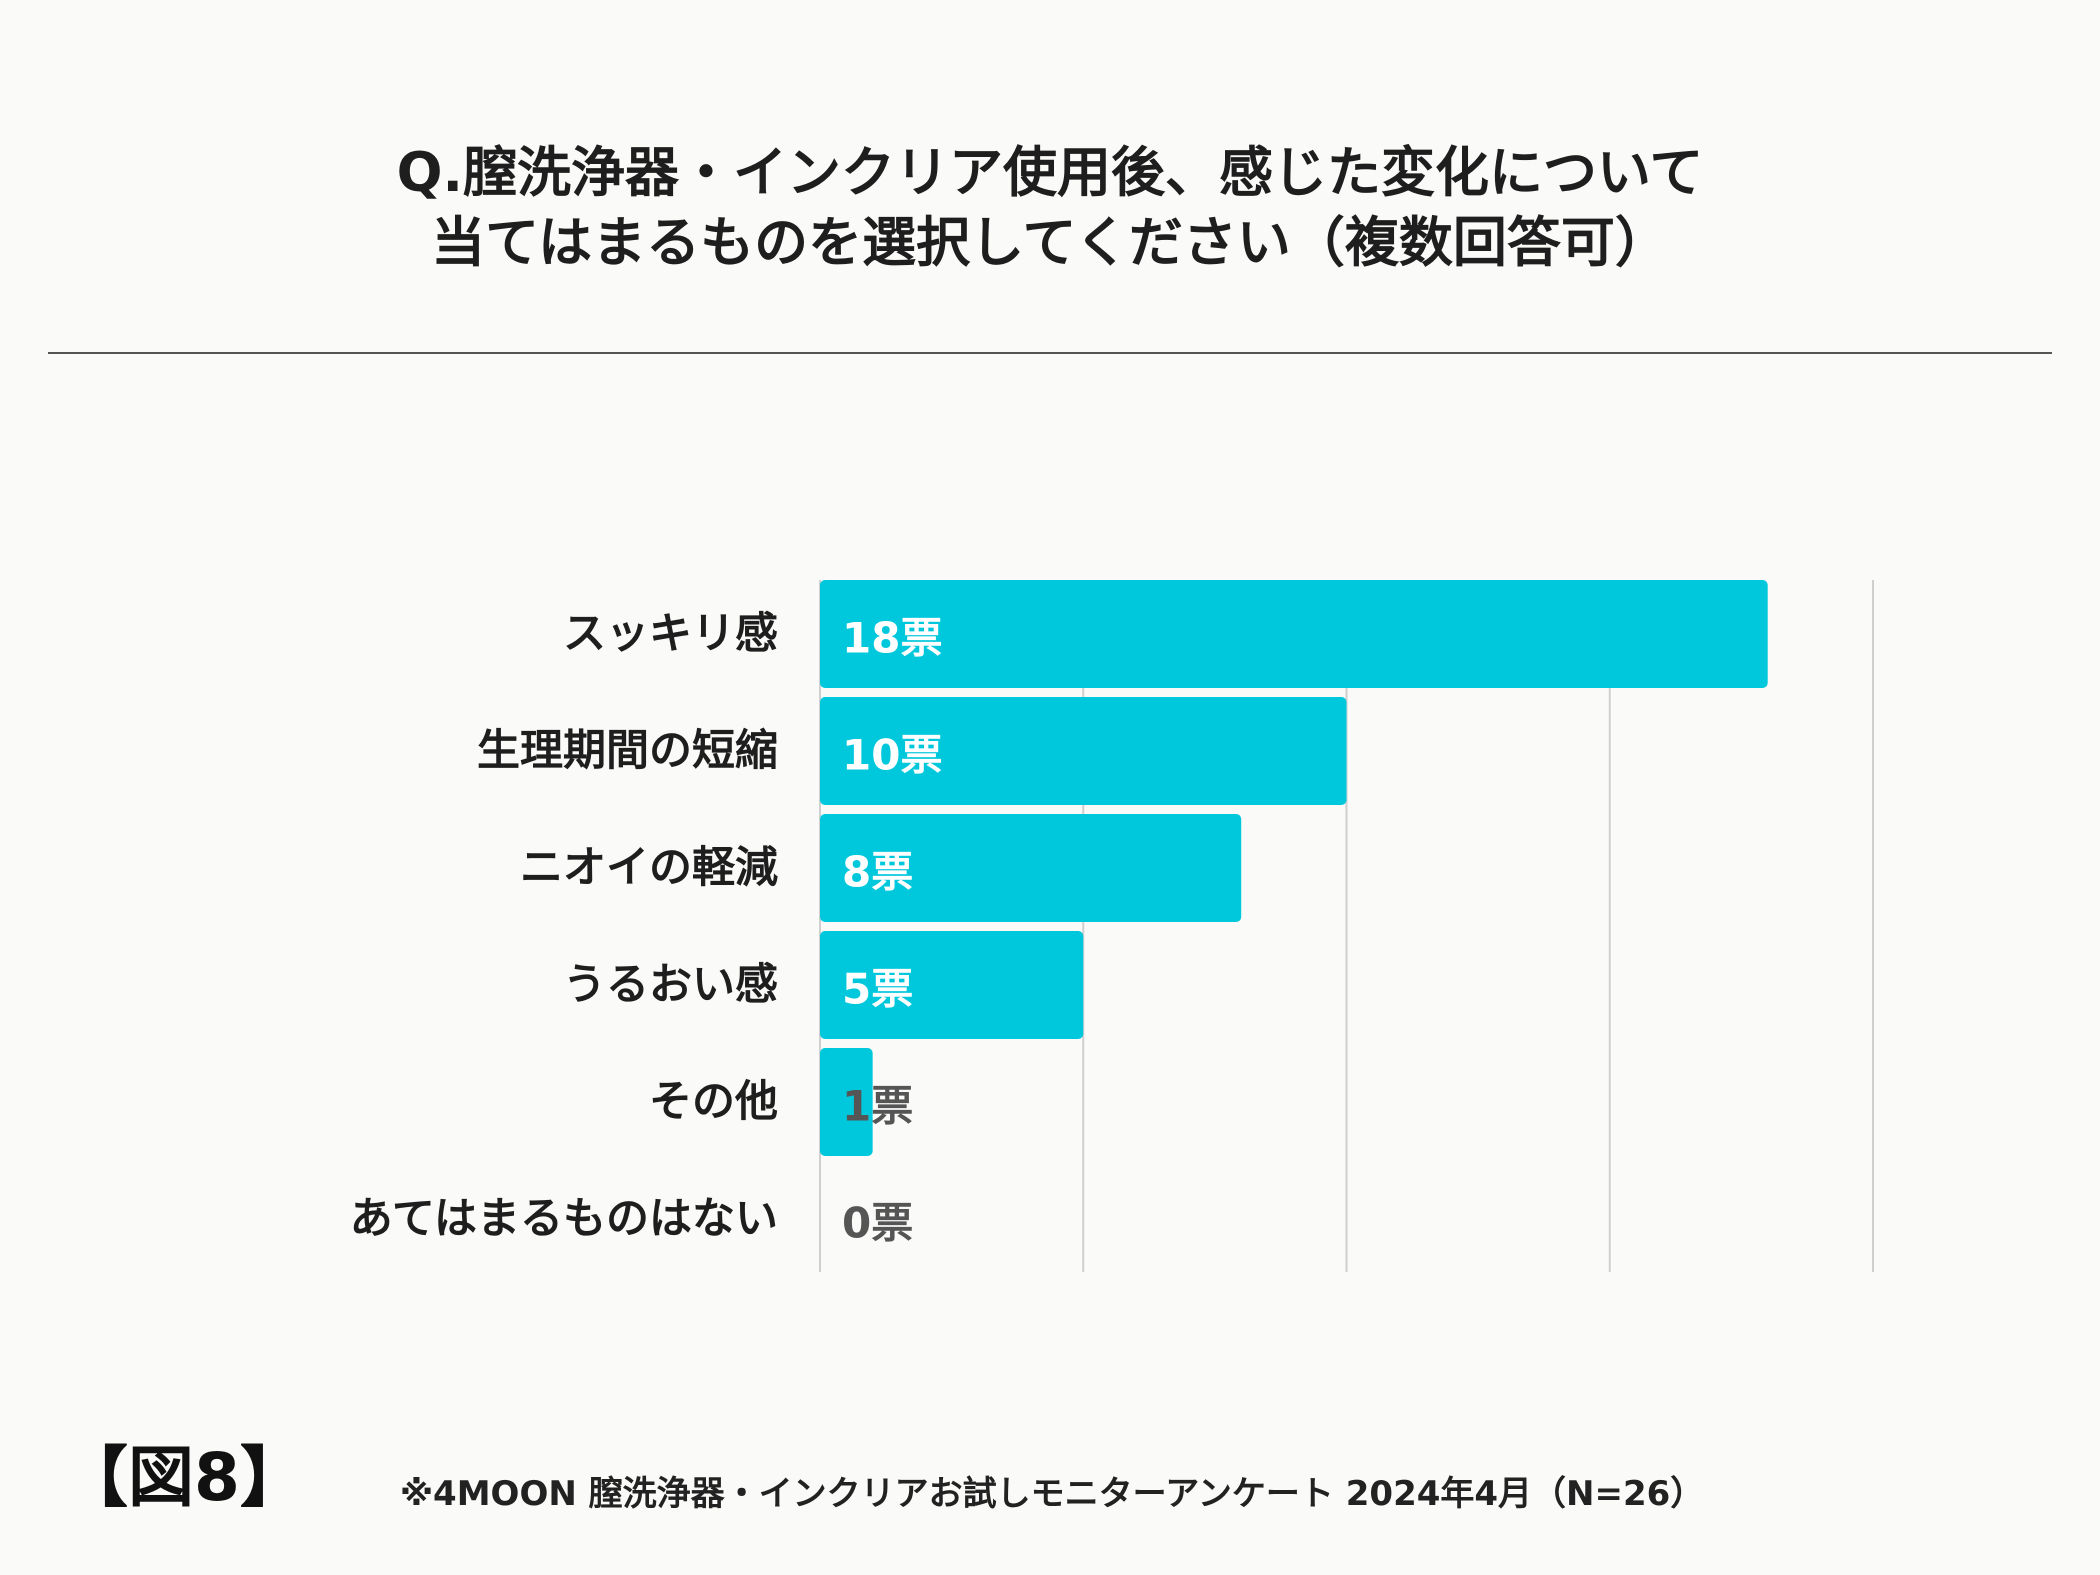  Describe the element at coordinates (1050, 242) in the screenshot. I see `title-line-2: 当てはまるものを選択してください（複数回答可）` at that location.